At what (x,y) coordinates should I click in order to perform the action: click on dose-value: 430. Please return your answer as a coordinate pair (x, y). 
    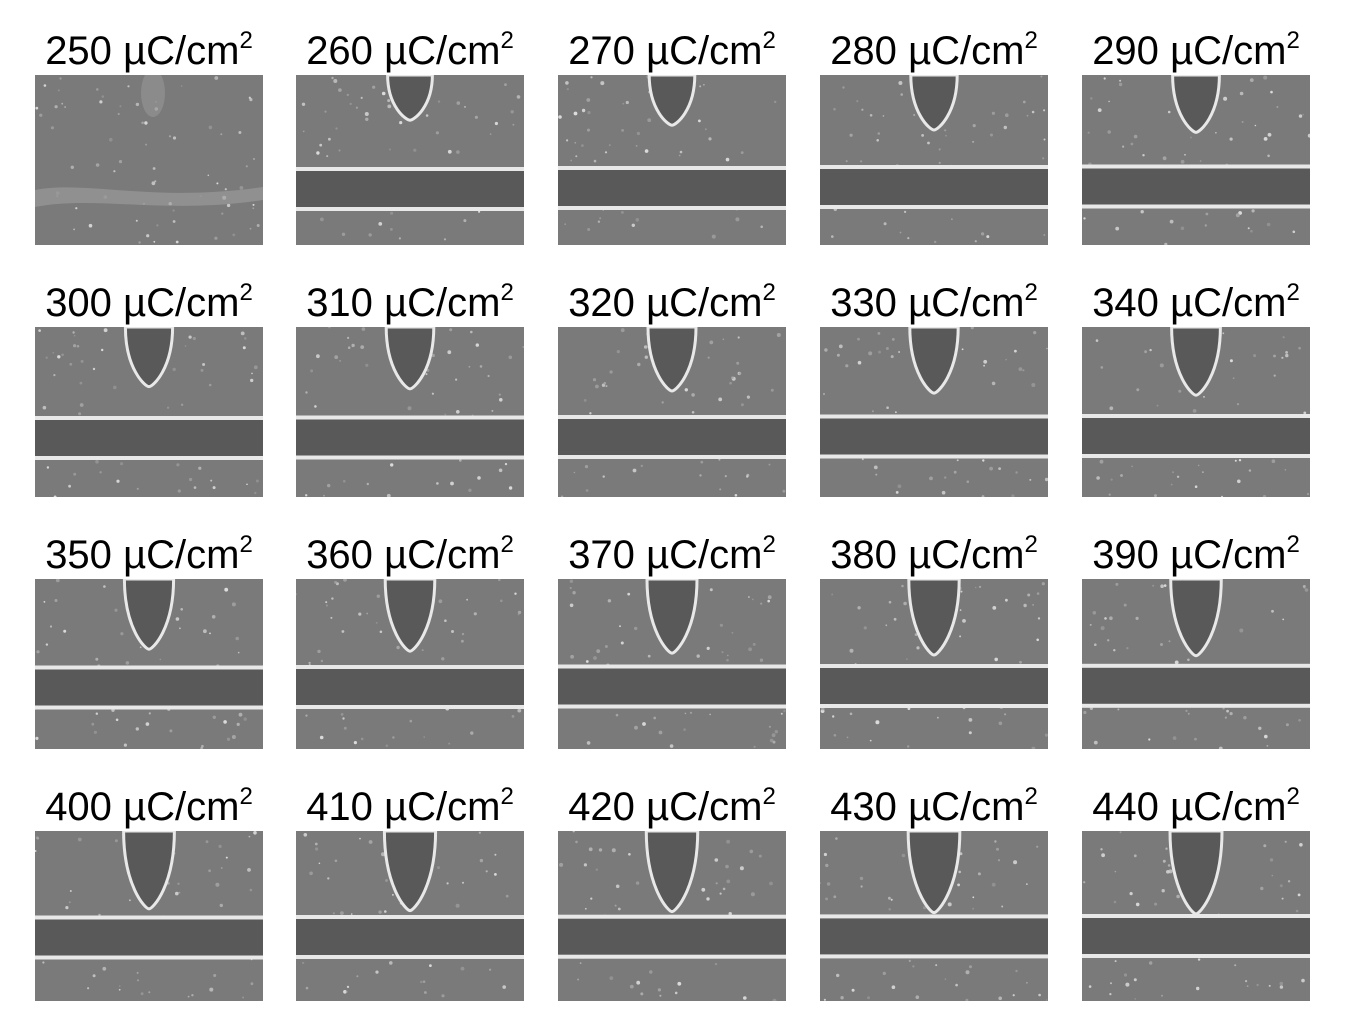
    Looking at the image, I should click on (863, 807).